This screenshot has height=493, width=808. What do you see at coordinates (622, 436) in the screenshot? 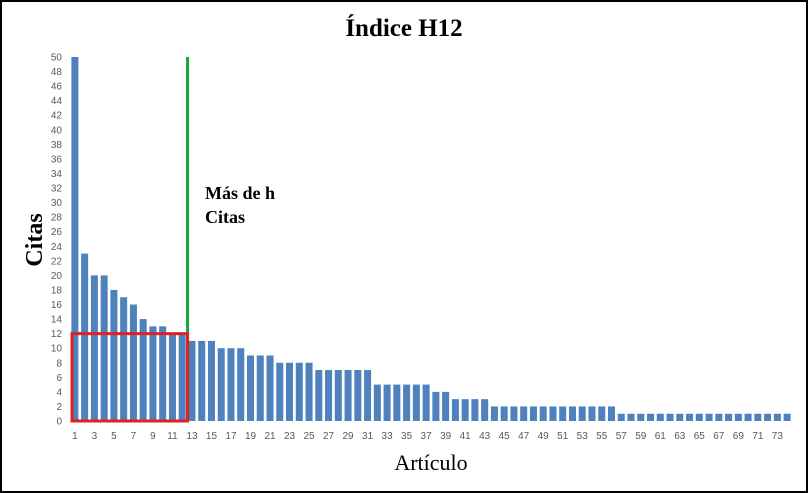
I see `x-tick-label: 57` at bounding box center [622, 436].